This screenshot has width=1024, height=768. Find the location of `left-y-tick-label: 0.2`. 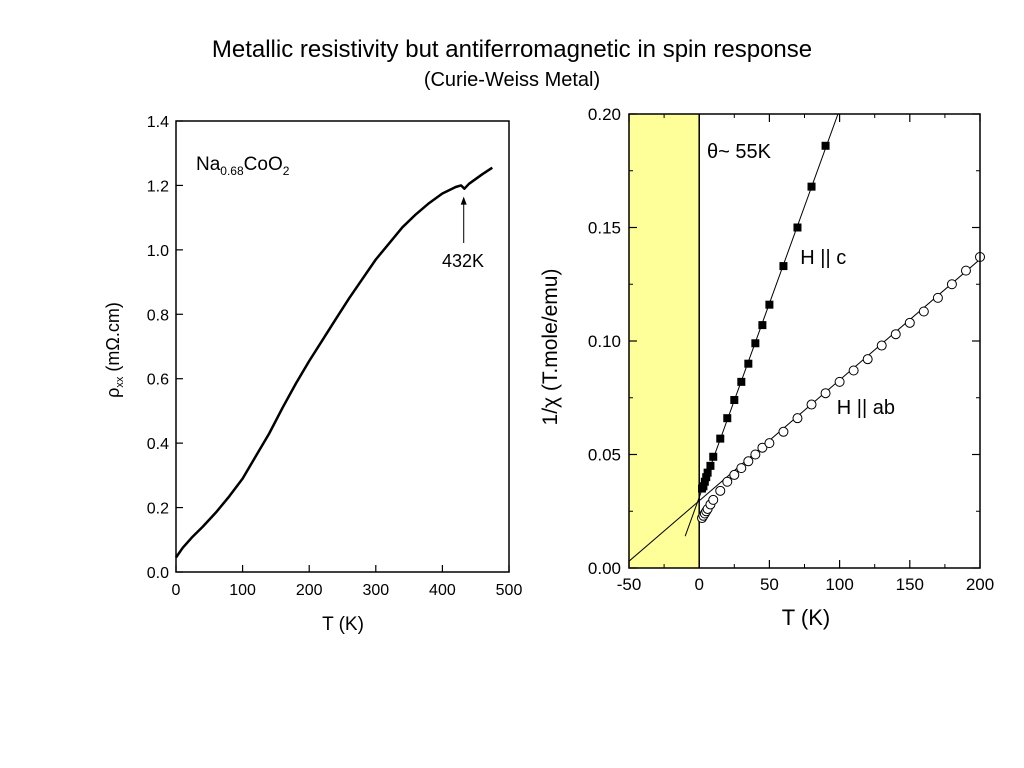

left-y-tick-label: 0.2 is located at coordinates (158, 509).